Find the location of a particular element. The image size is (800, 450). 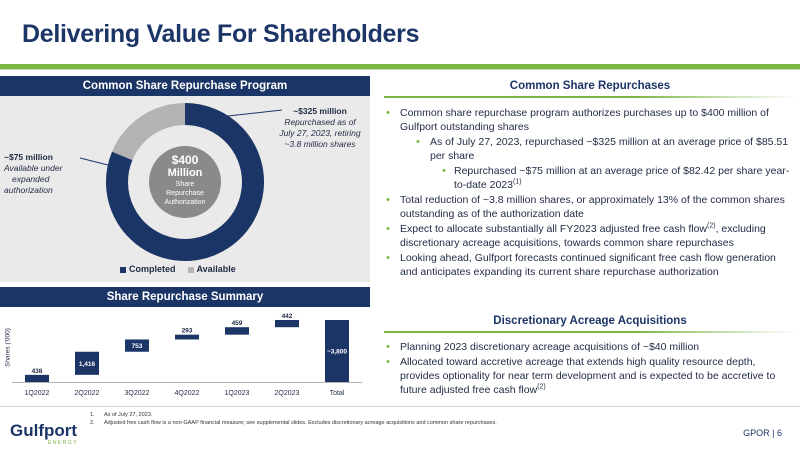

title-rule-shadow is located at coordinates (400, 69).